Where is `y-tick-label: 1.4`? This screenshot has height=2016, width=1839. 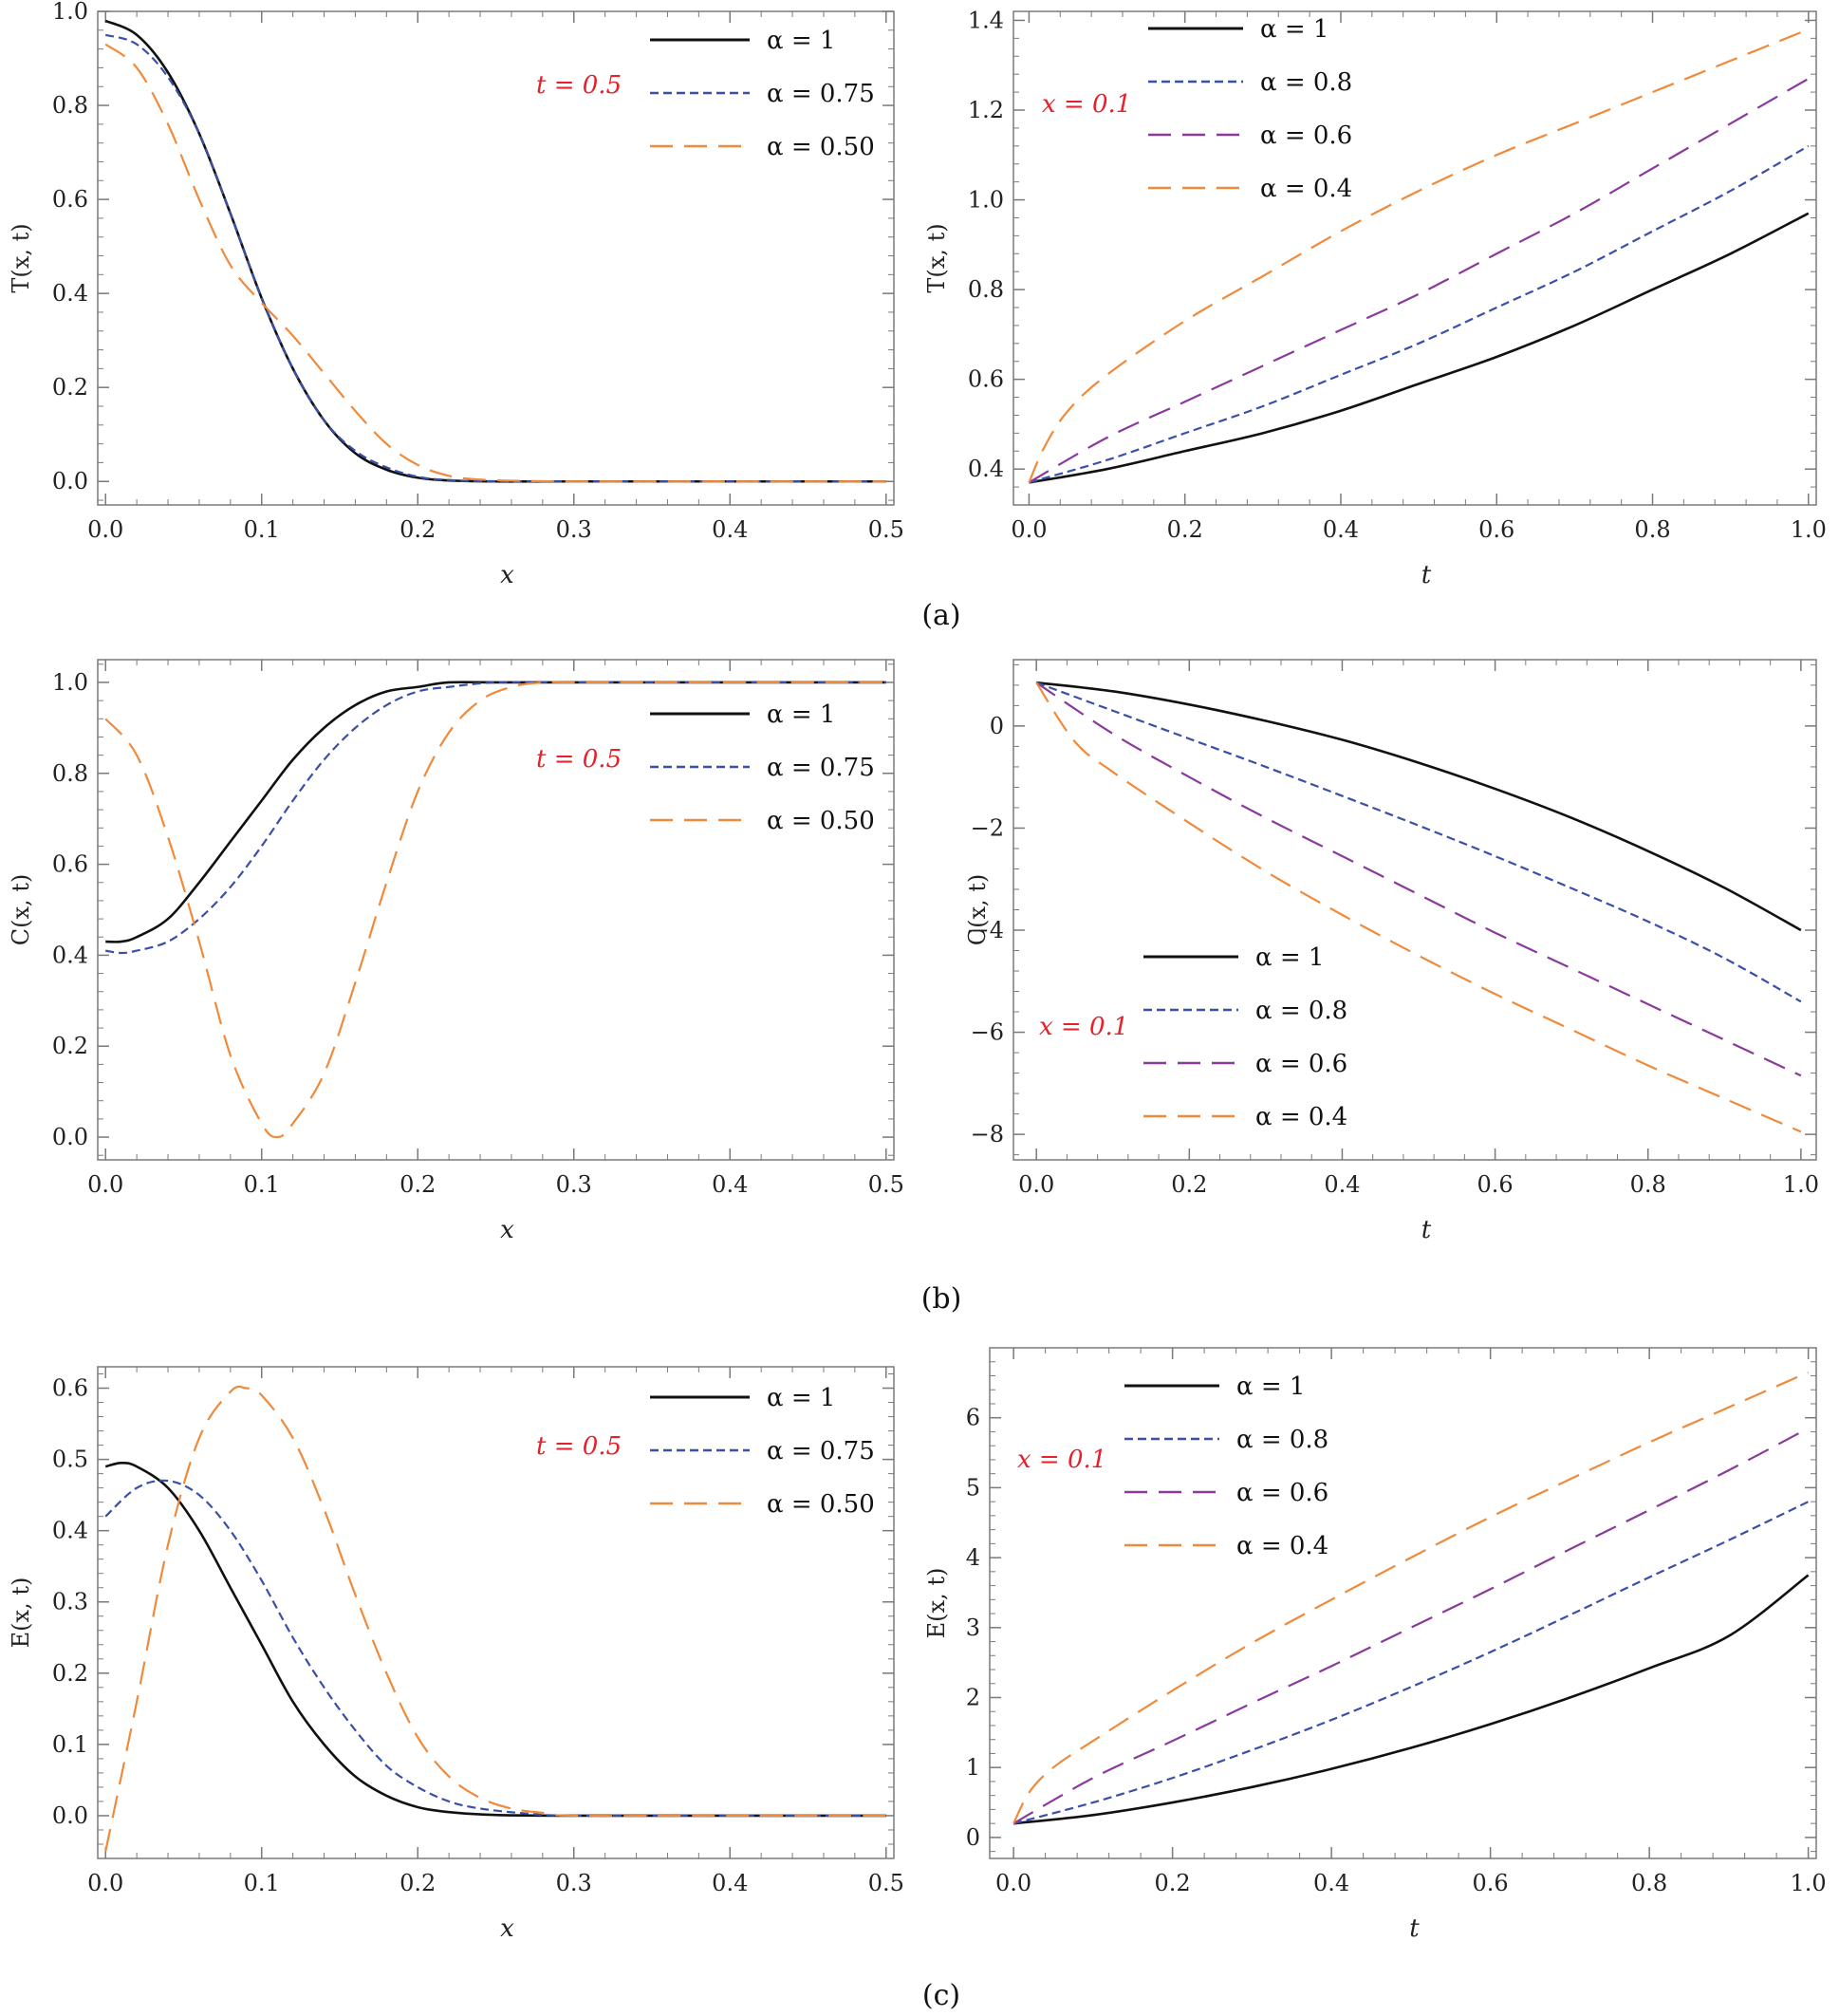
y-tick-label: 1.4 is located at coordinates (986, 20).